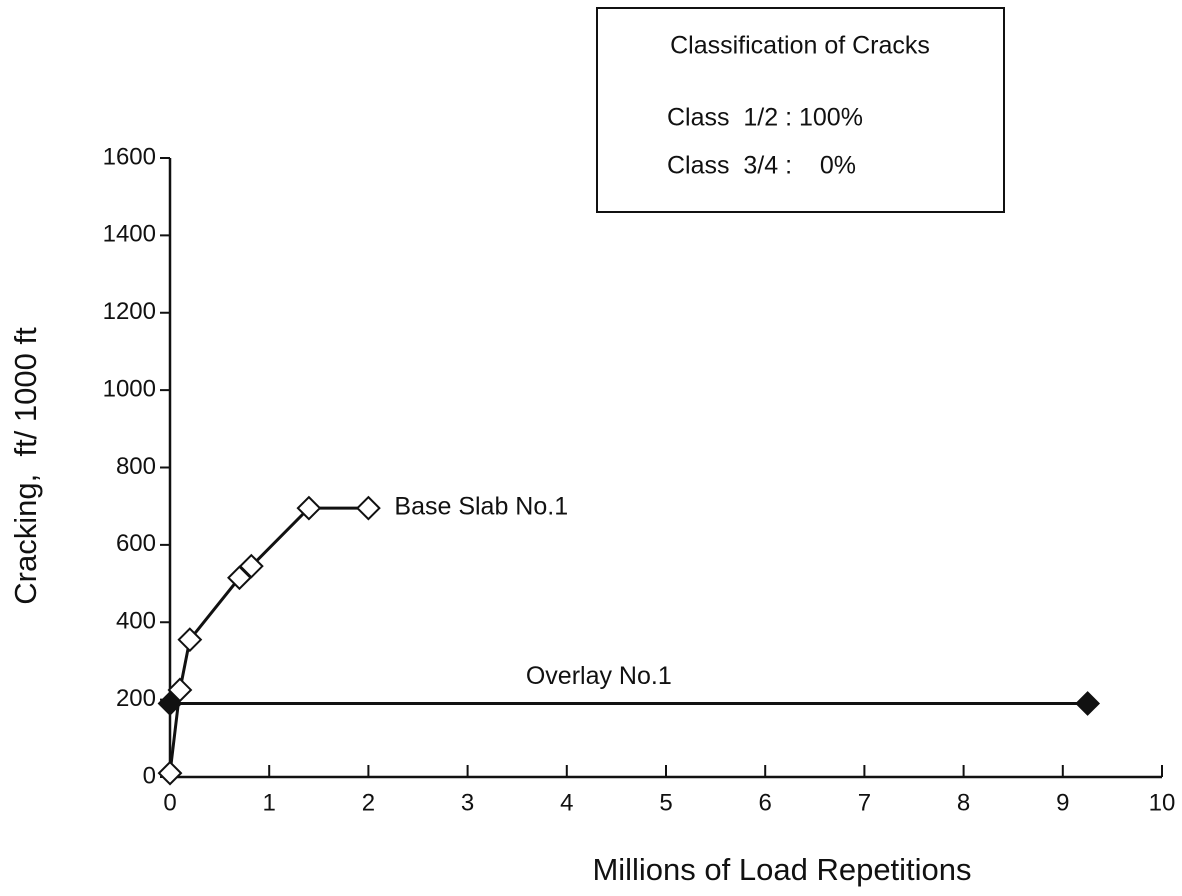  I want to click on y-tick-label: 0, so click(149, 775).